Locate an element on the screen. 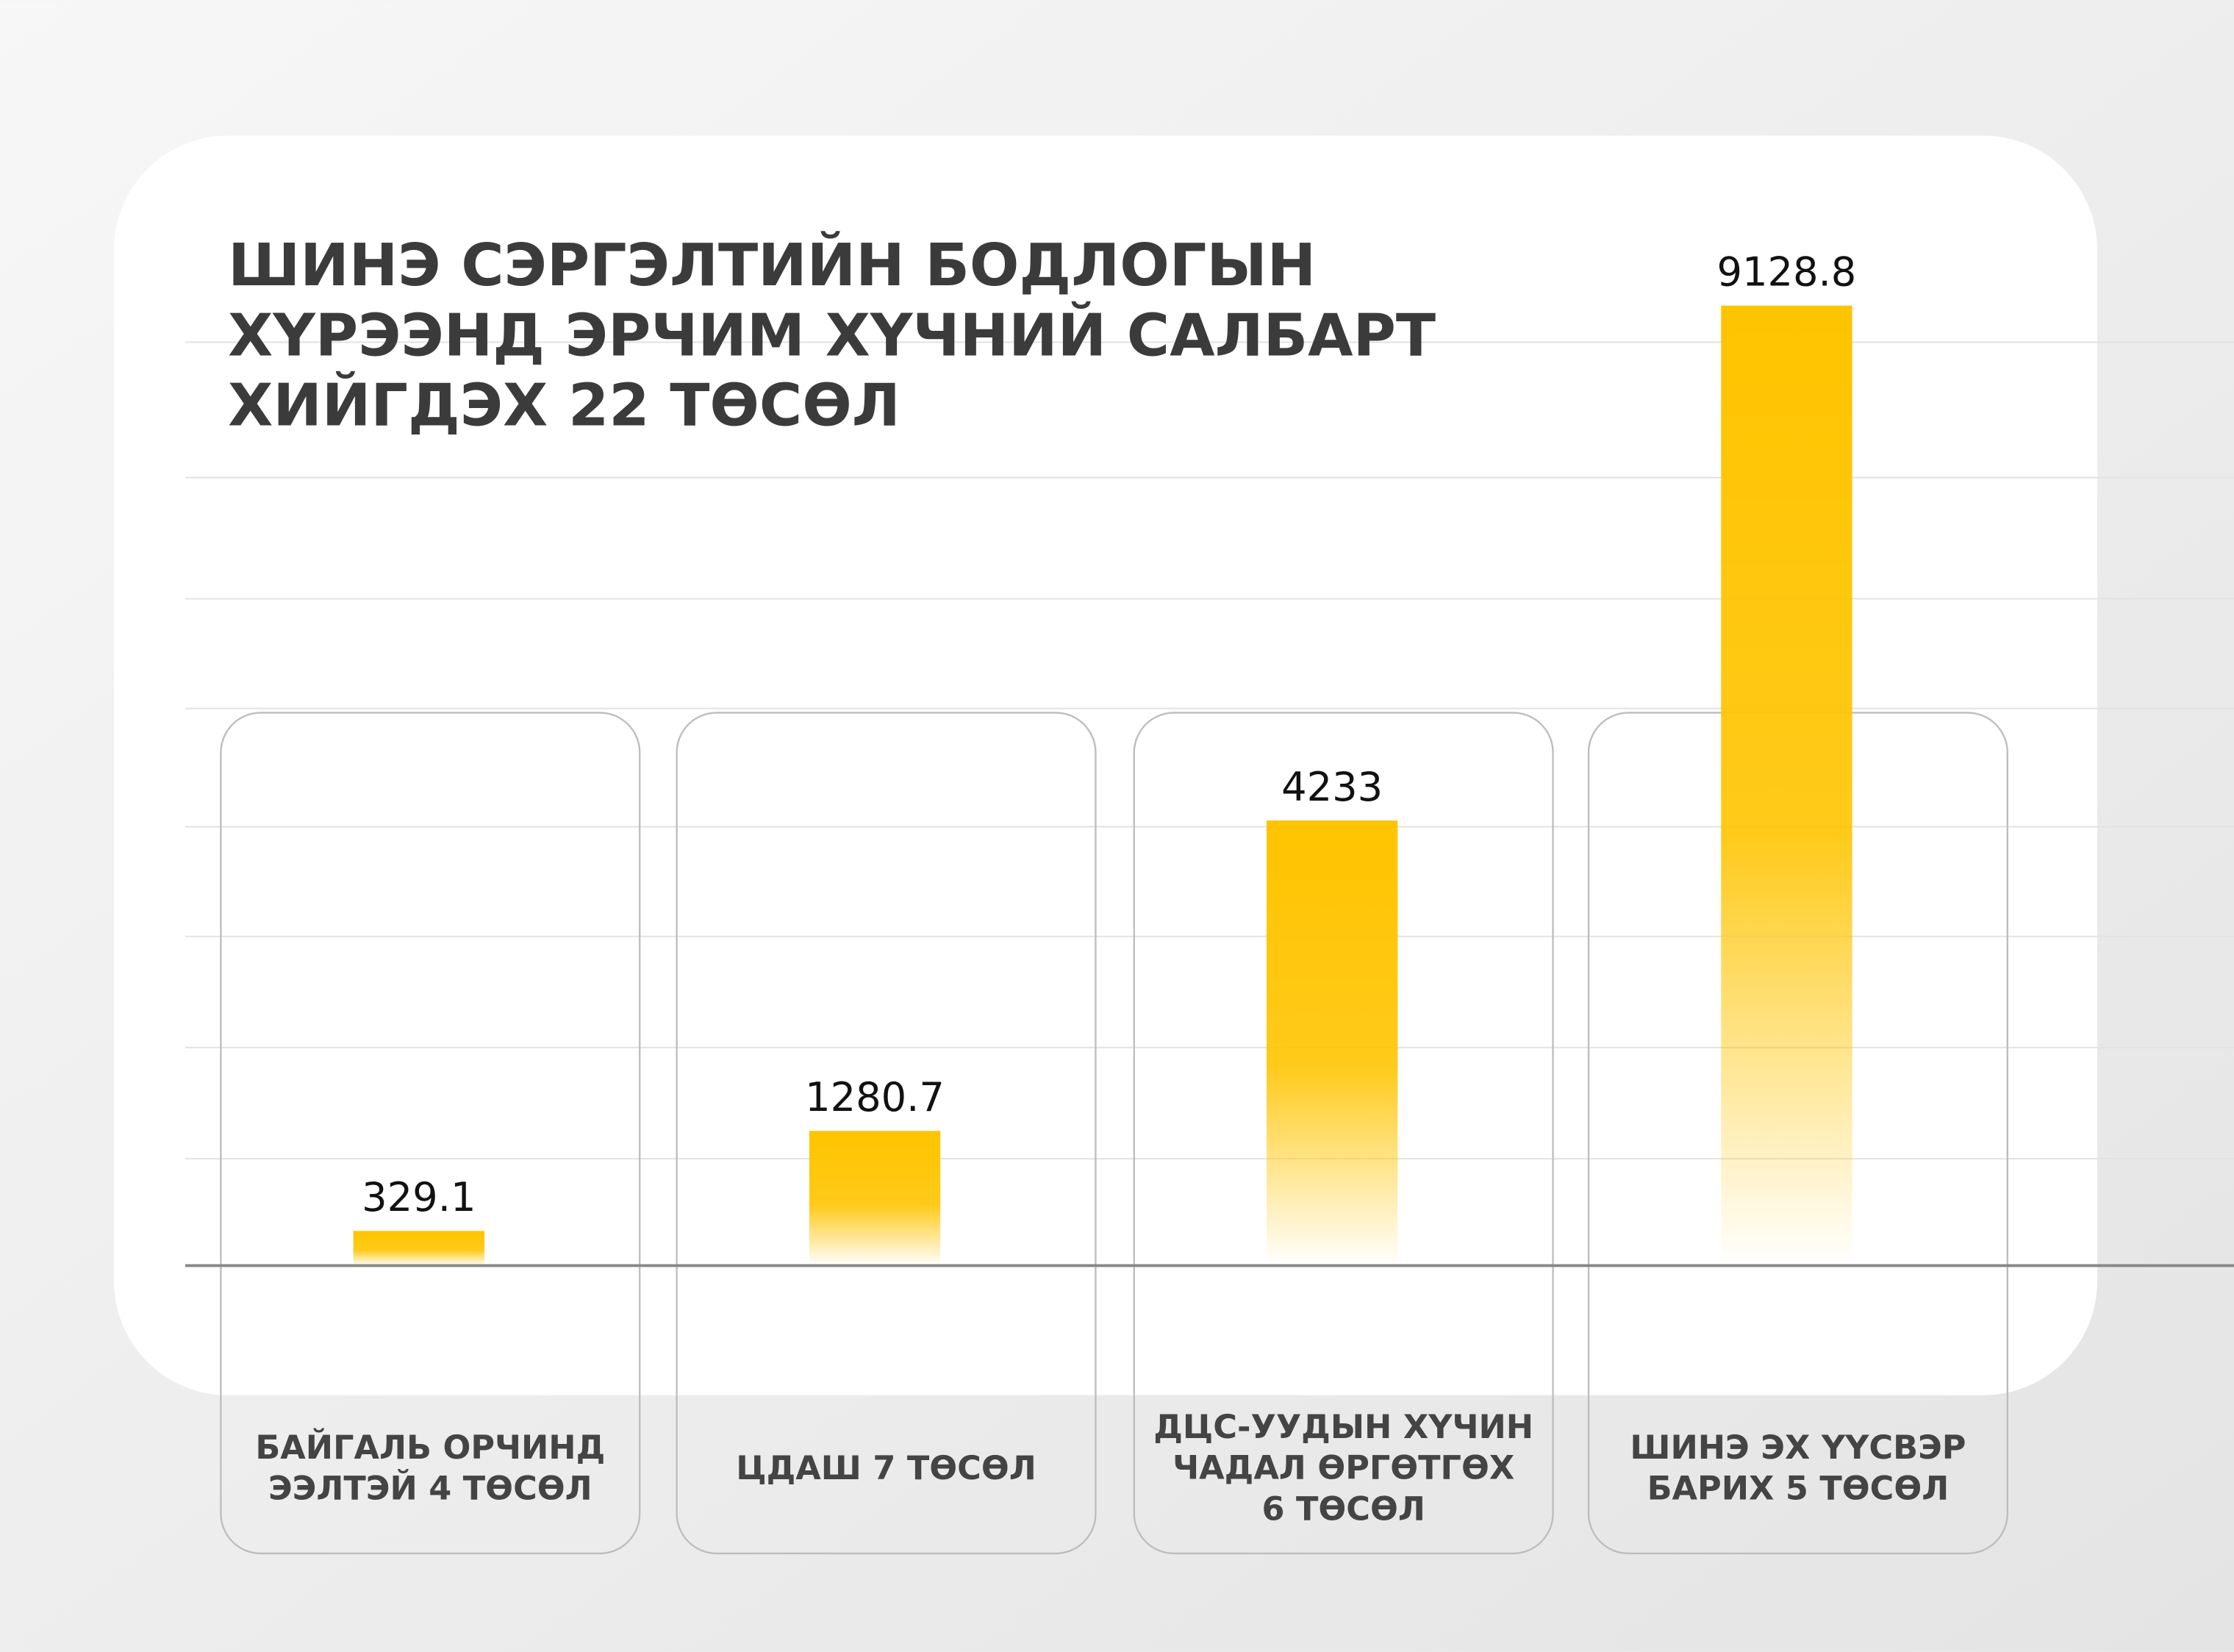  x-tick-label: ЦДАШ 7 ТӨСӨЛ is located at coordinates (886, 1468).